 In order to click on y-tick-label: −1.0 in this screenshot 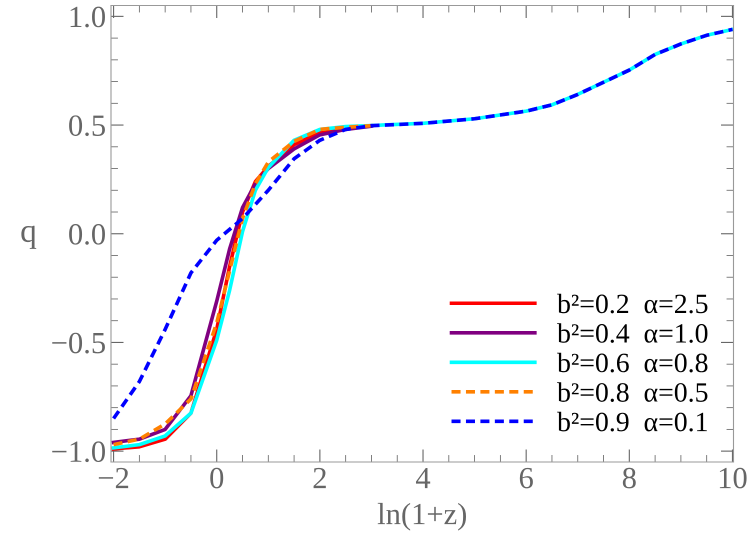, I will do `click(78, 451)`.